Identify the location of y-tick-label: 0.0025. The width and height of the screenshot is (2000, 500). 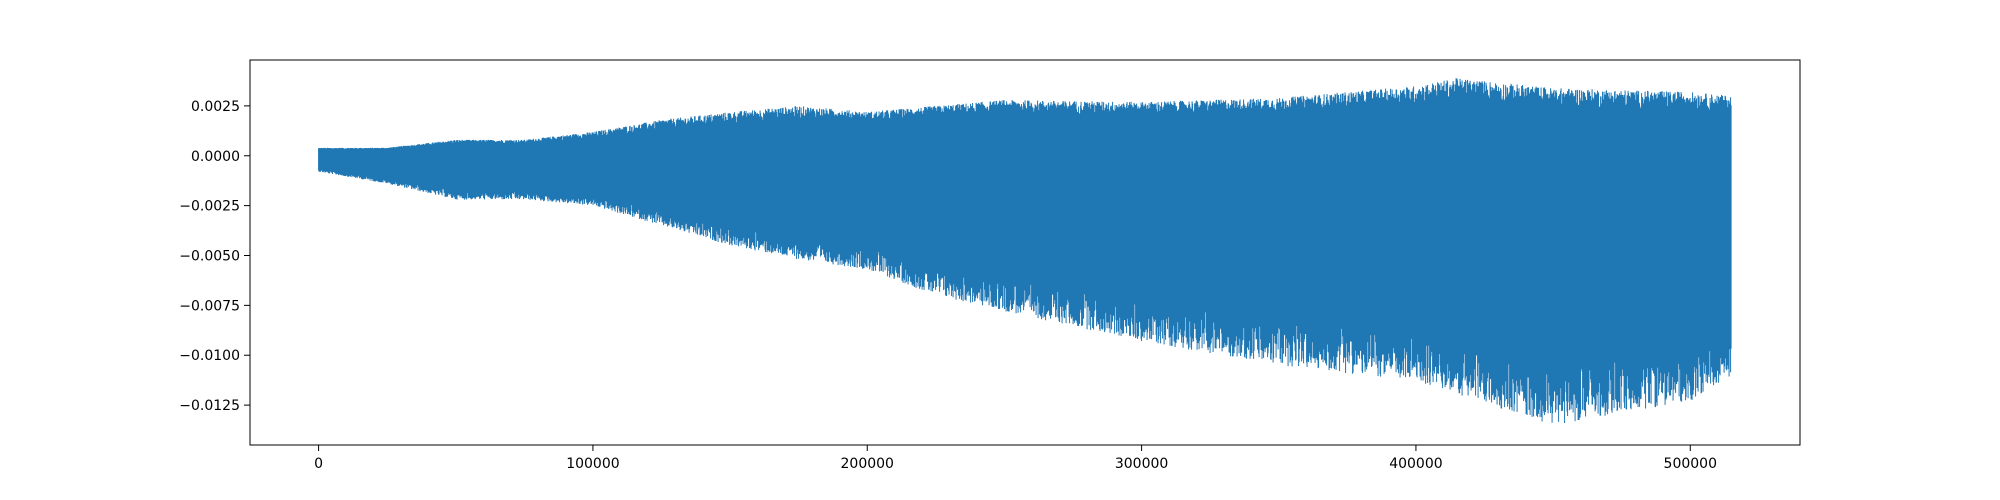
(215, 107).